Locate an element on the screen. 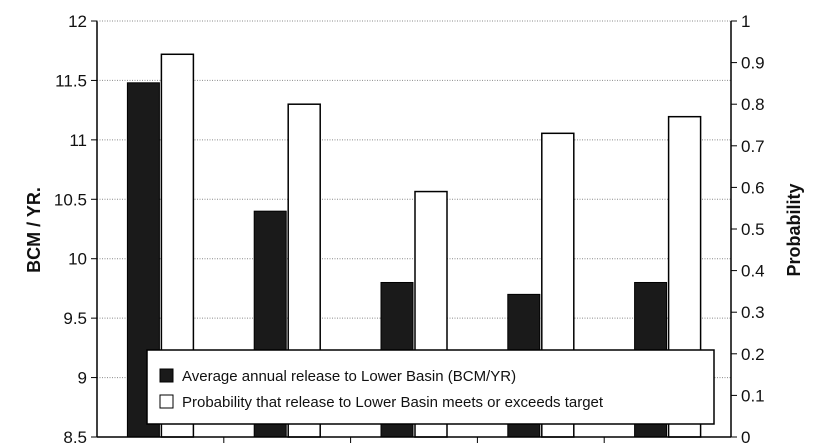 This screenshot has width=814, height=448. right-y-axis-title: Probability is located at coordinates (794, 229).